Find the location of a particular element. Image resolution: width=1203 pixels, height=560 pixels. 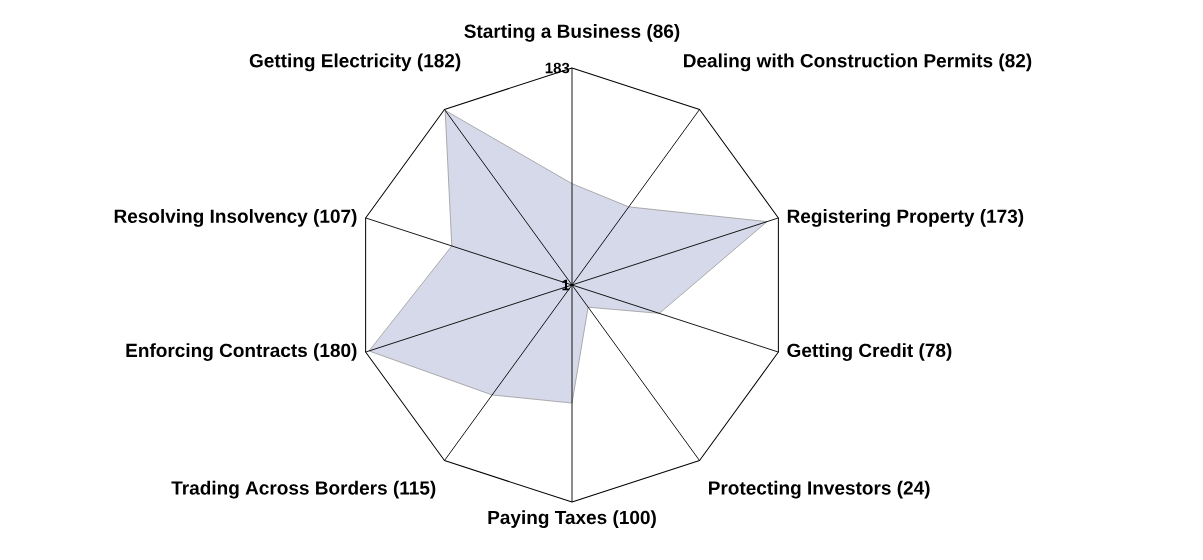

spoke-label: Resolving Insolvency (107) is located at coordinates (235, 218).